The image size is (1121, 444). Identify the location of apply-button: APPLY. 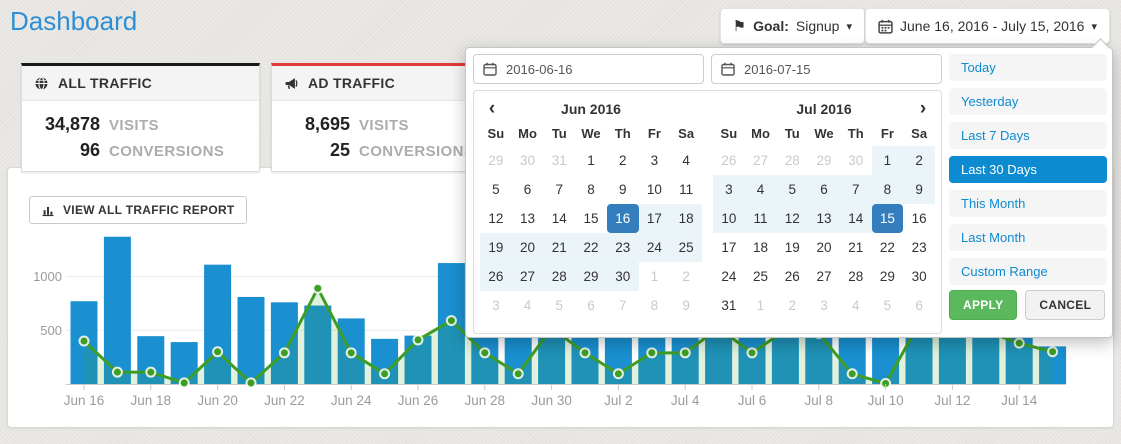
(983, 305).